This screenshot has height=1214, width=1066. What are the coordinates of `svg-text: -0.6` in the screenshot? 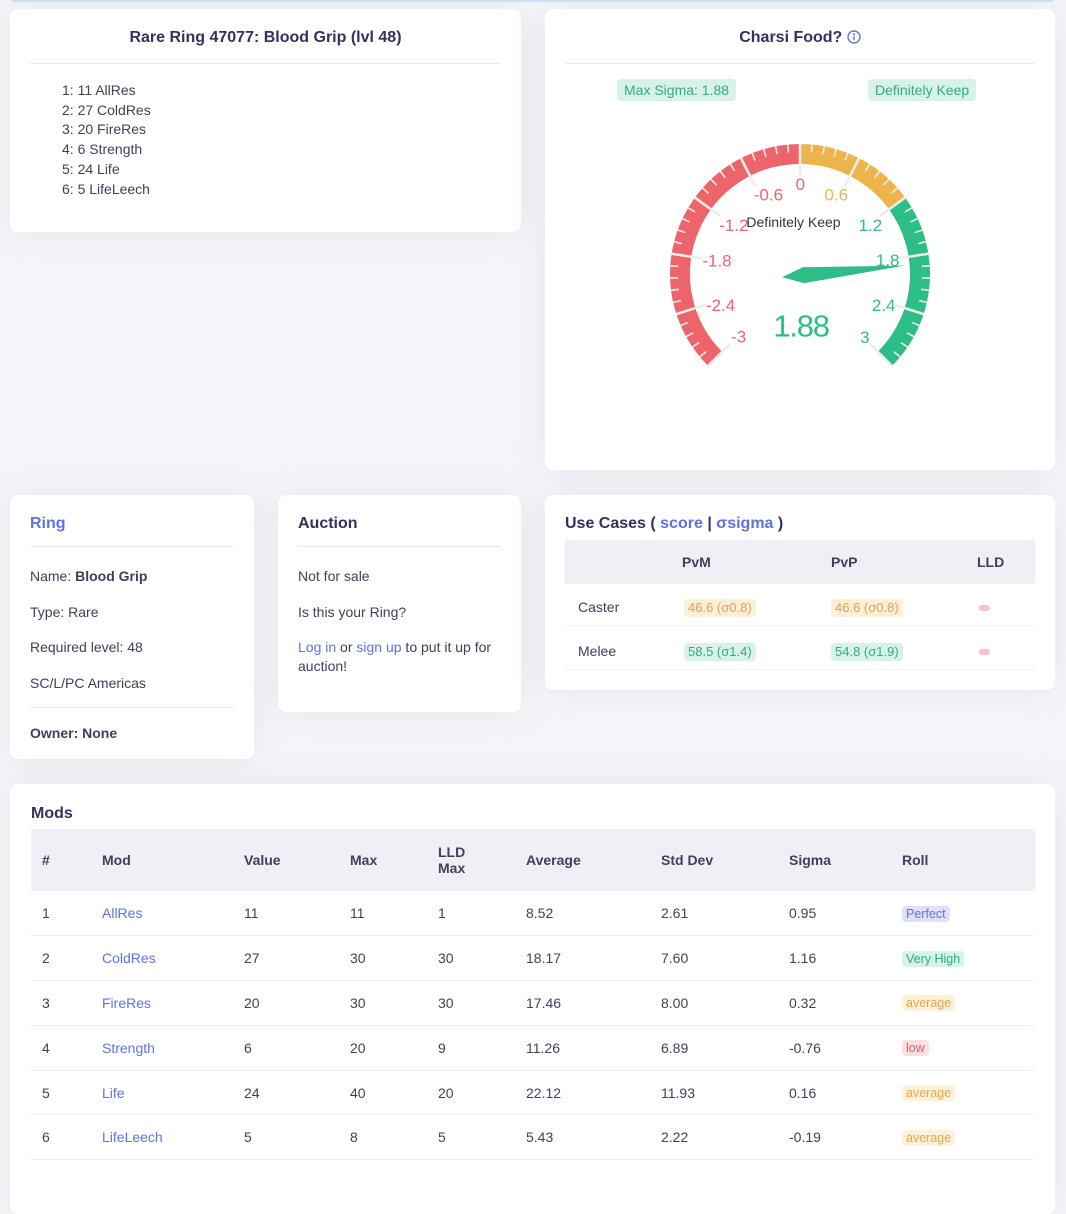 It's located at (768, 195).